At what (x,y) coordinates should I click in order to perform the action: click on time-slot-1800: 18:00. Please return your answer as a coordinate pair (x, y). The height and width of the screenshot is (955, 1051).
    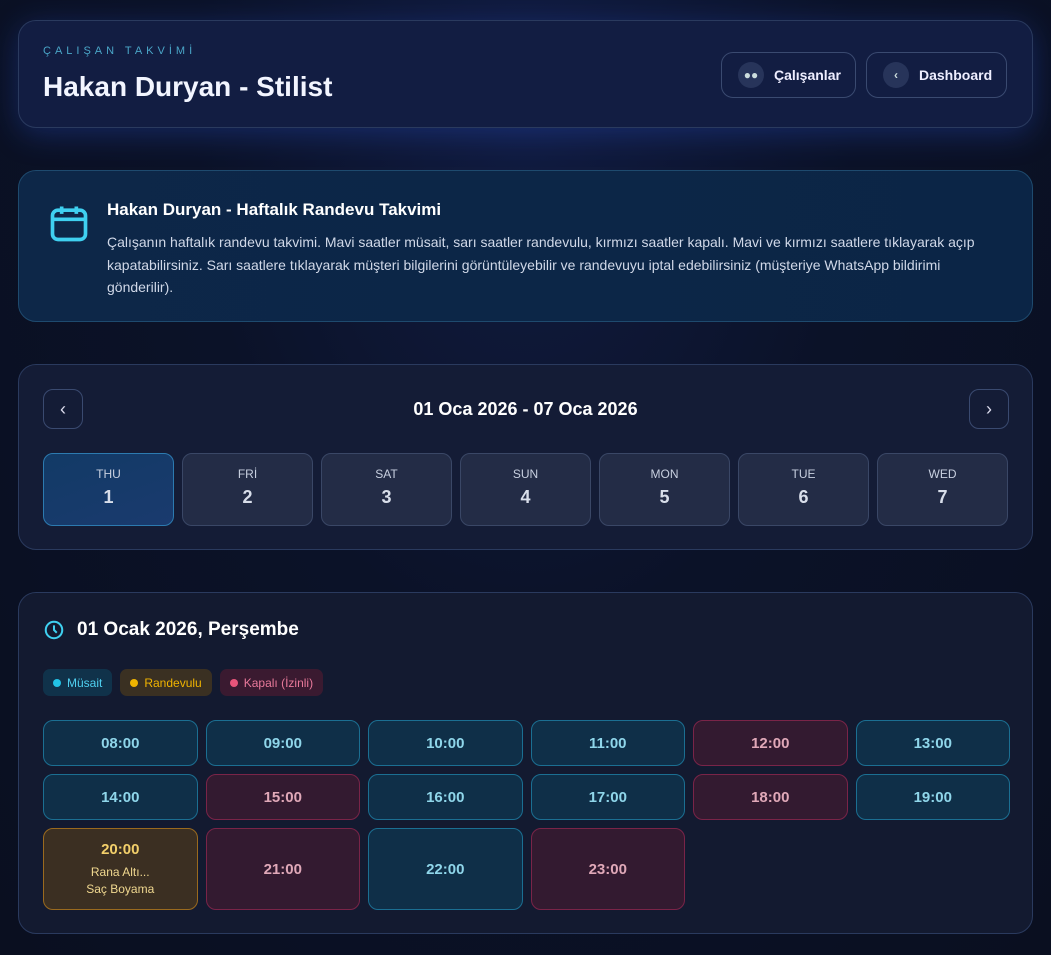
    Looking at the image, I should click on (770, 797).